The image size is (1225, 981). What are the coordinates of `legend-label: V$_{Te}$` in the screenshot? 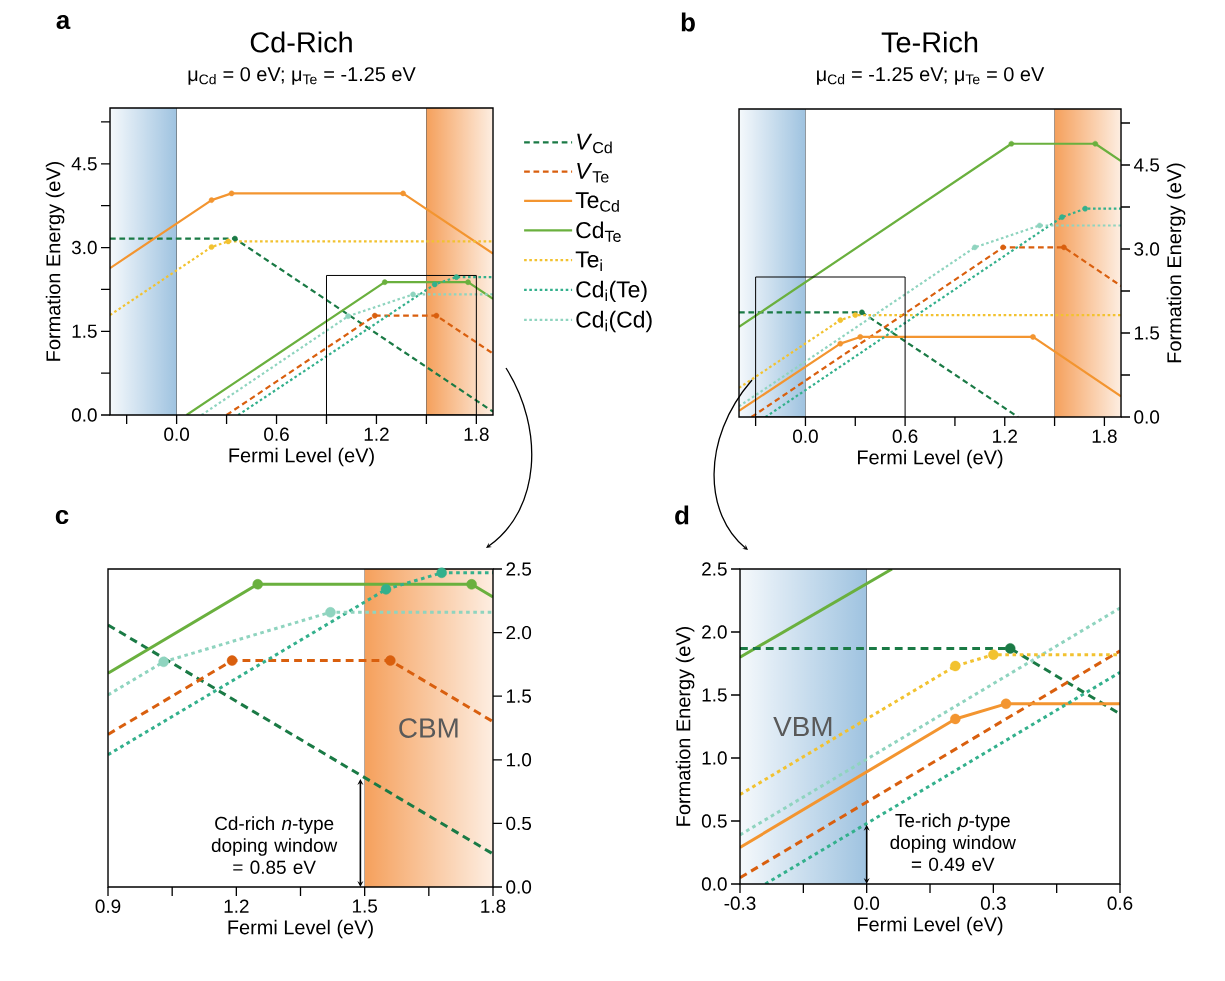 It's located at (593, 172).